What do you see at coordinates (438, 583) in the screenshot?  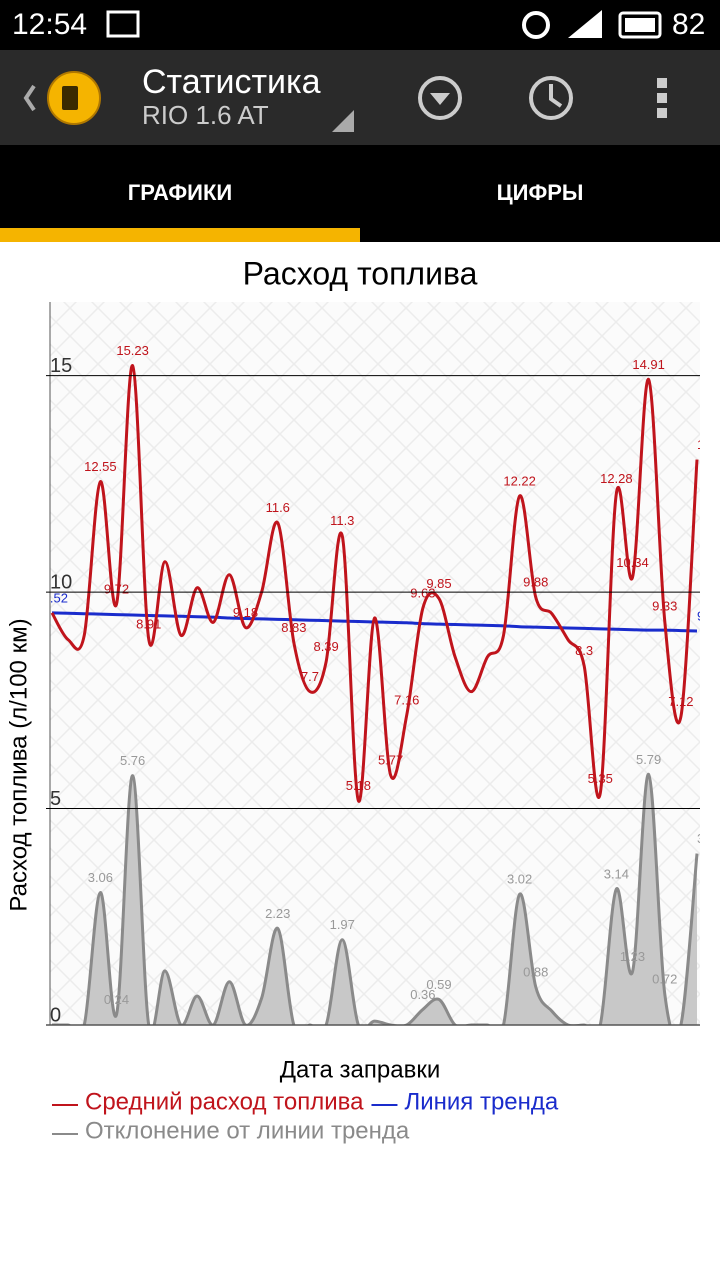 I see `data-label: 9.85` at bounding box center [438, 583].